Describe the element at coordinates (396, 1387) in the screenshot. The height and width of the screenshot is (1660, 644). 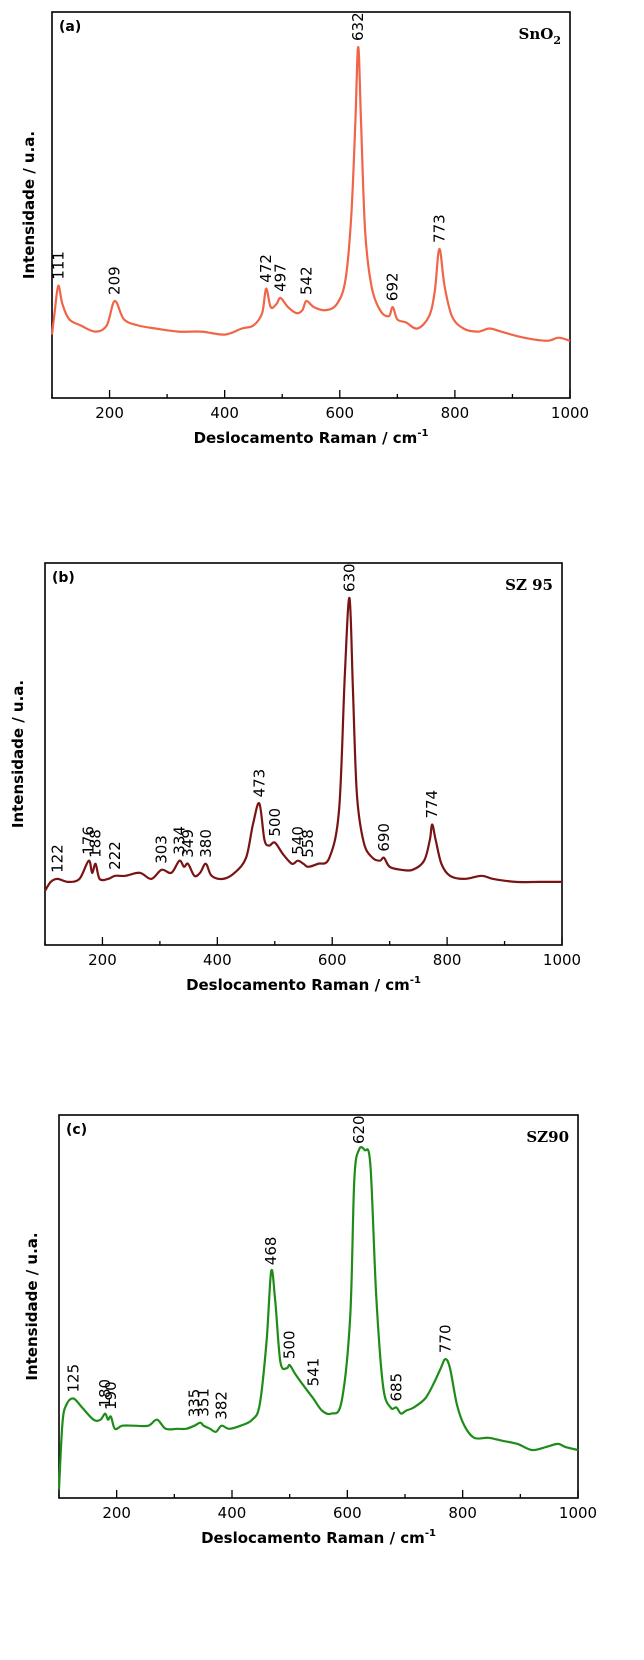
I see `peak-label: 685` at that location.